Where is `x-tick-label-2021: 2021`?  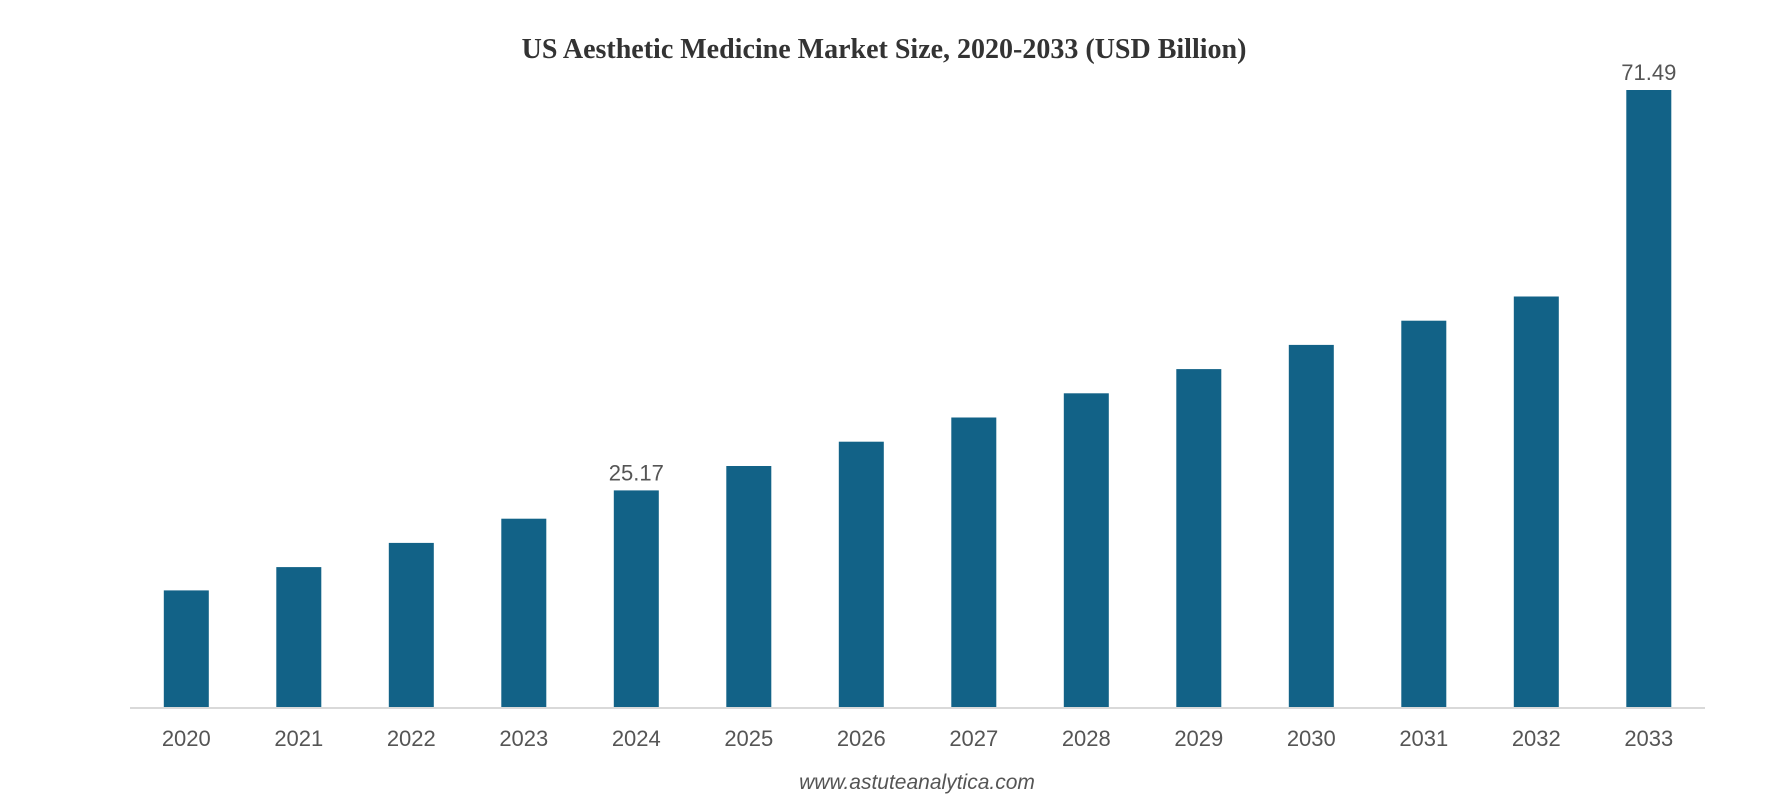 x-tick-label-2021: 2021 is located at coordinates (298, 738).